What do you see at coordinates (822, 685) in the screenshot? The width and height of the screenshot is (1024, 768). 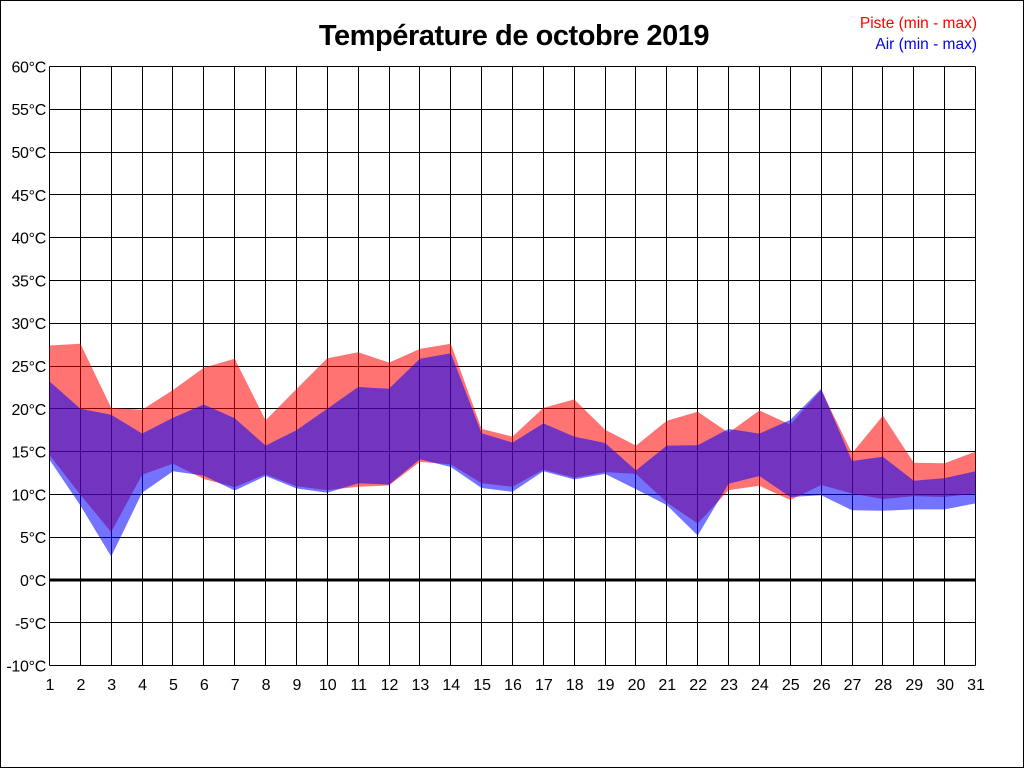 I see `svg-text: 26` at bounding box center [822, 685].